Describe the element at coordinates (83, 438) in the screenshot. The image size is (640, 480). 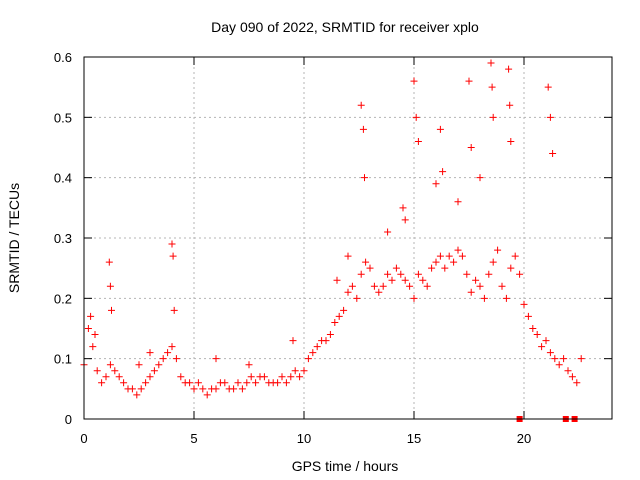
I see `x-tick-label: 0` at that location.